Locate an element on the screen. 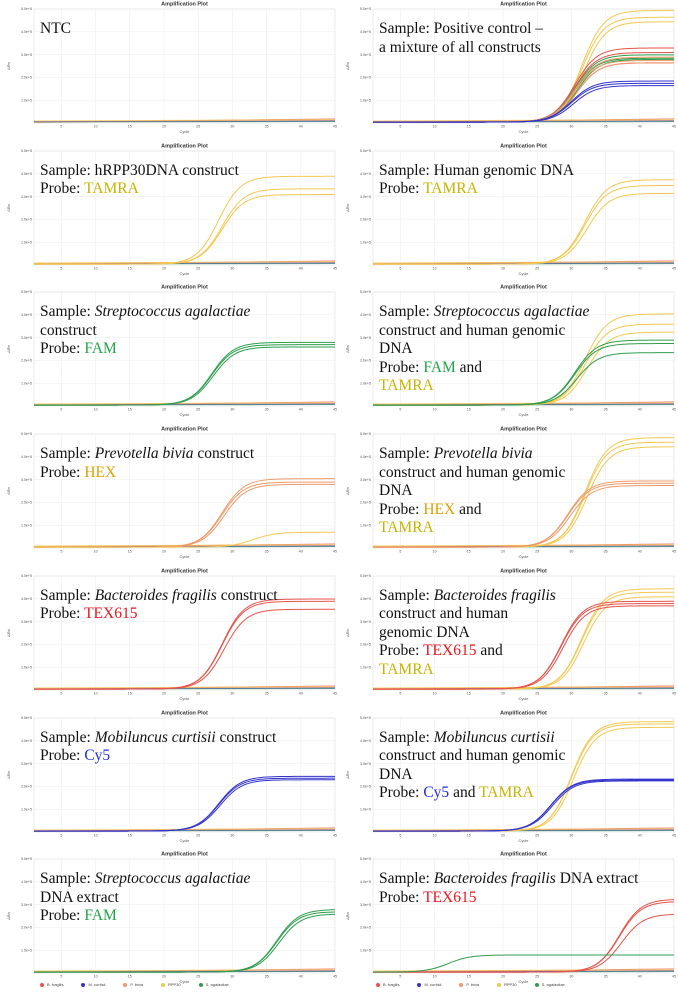  annotation-text: Sample: Positive control – is located at coordinates (461, 28).